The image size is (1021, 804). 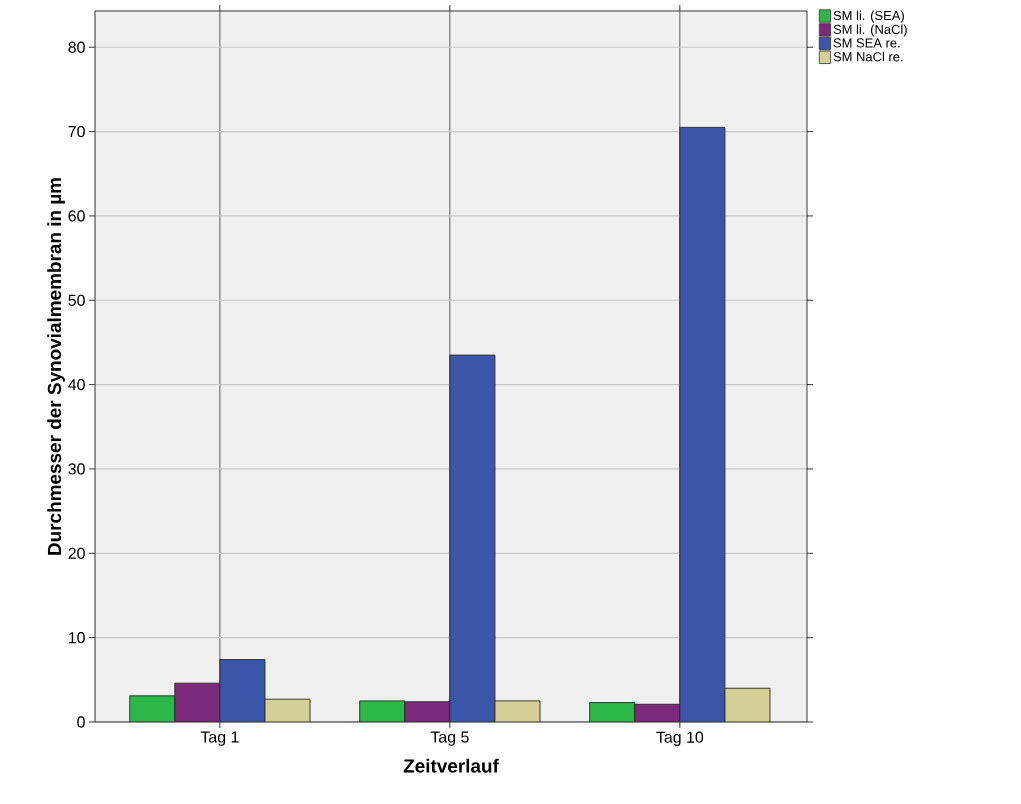 I want to click on x-tick-label: Tag 10, so click(x=680, y=738).